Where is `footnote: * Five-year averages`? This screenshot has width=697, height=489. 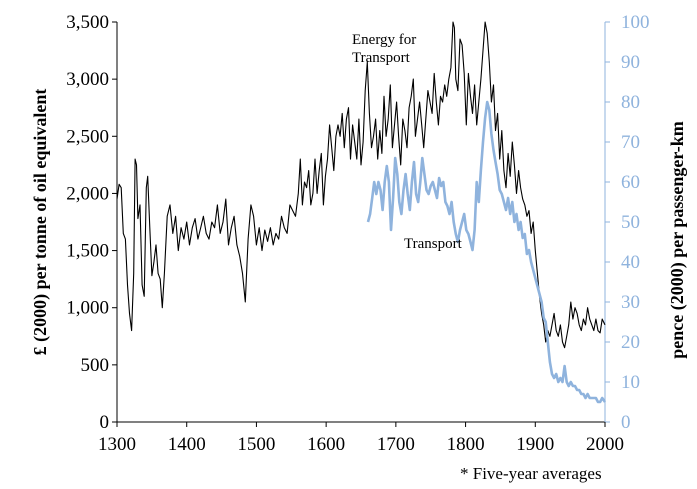
footnote: * Five-year averages is located at coordinates (531, 473).